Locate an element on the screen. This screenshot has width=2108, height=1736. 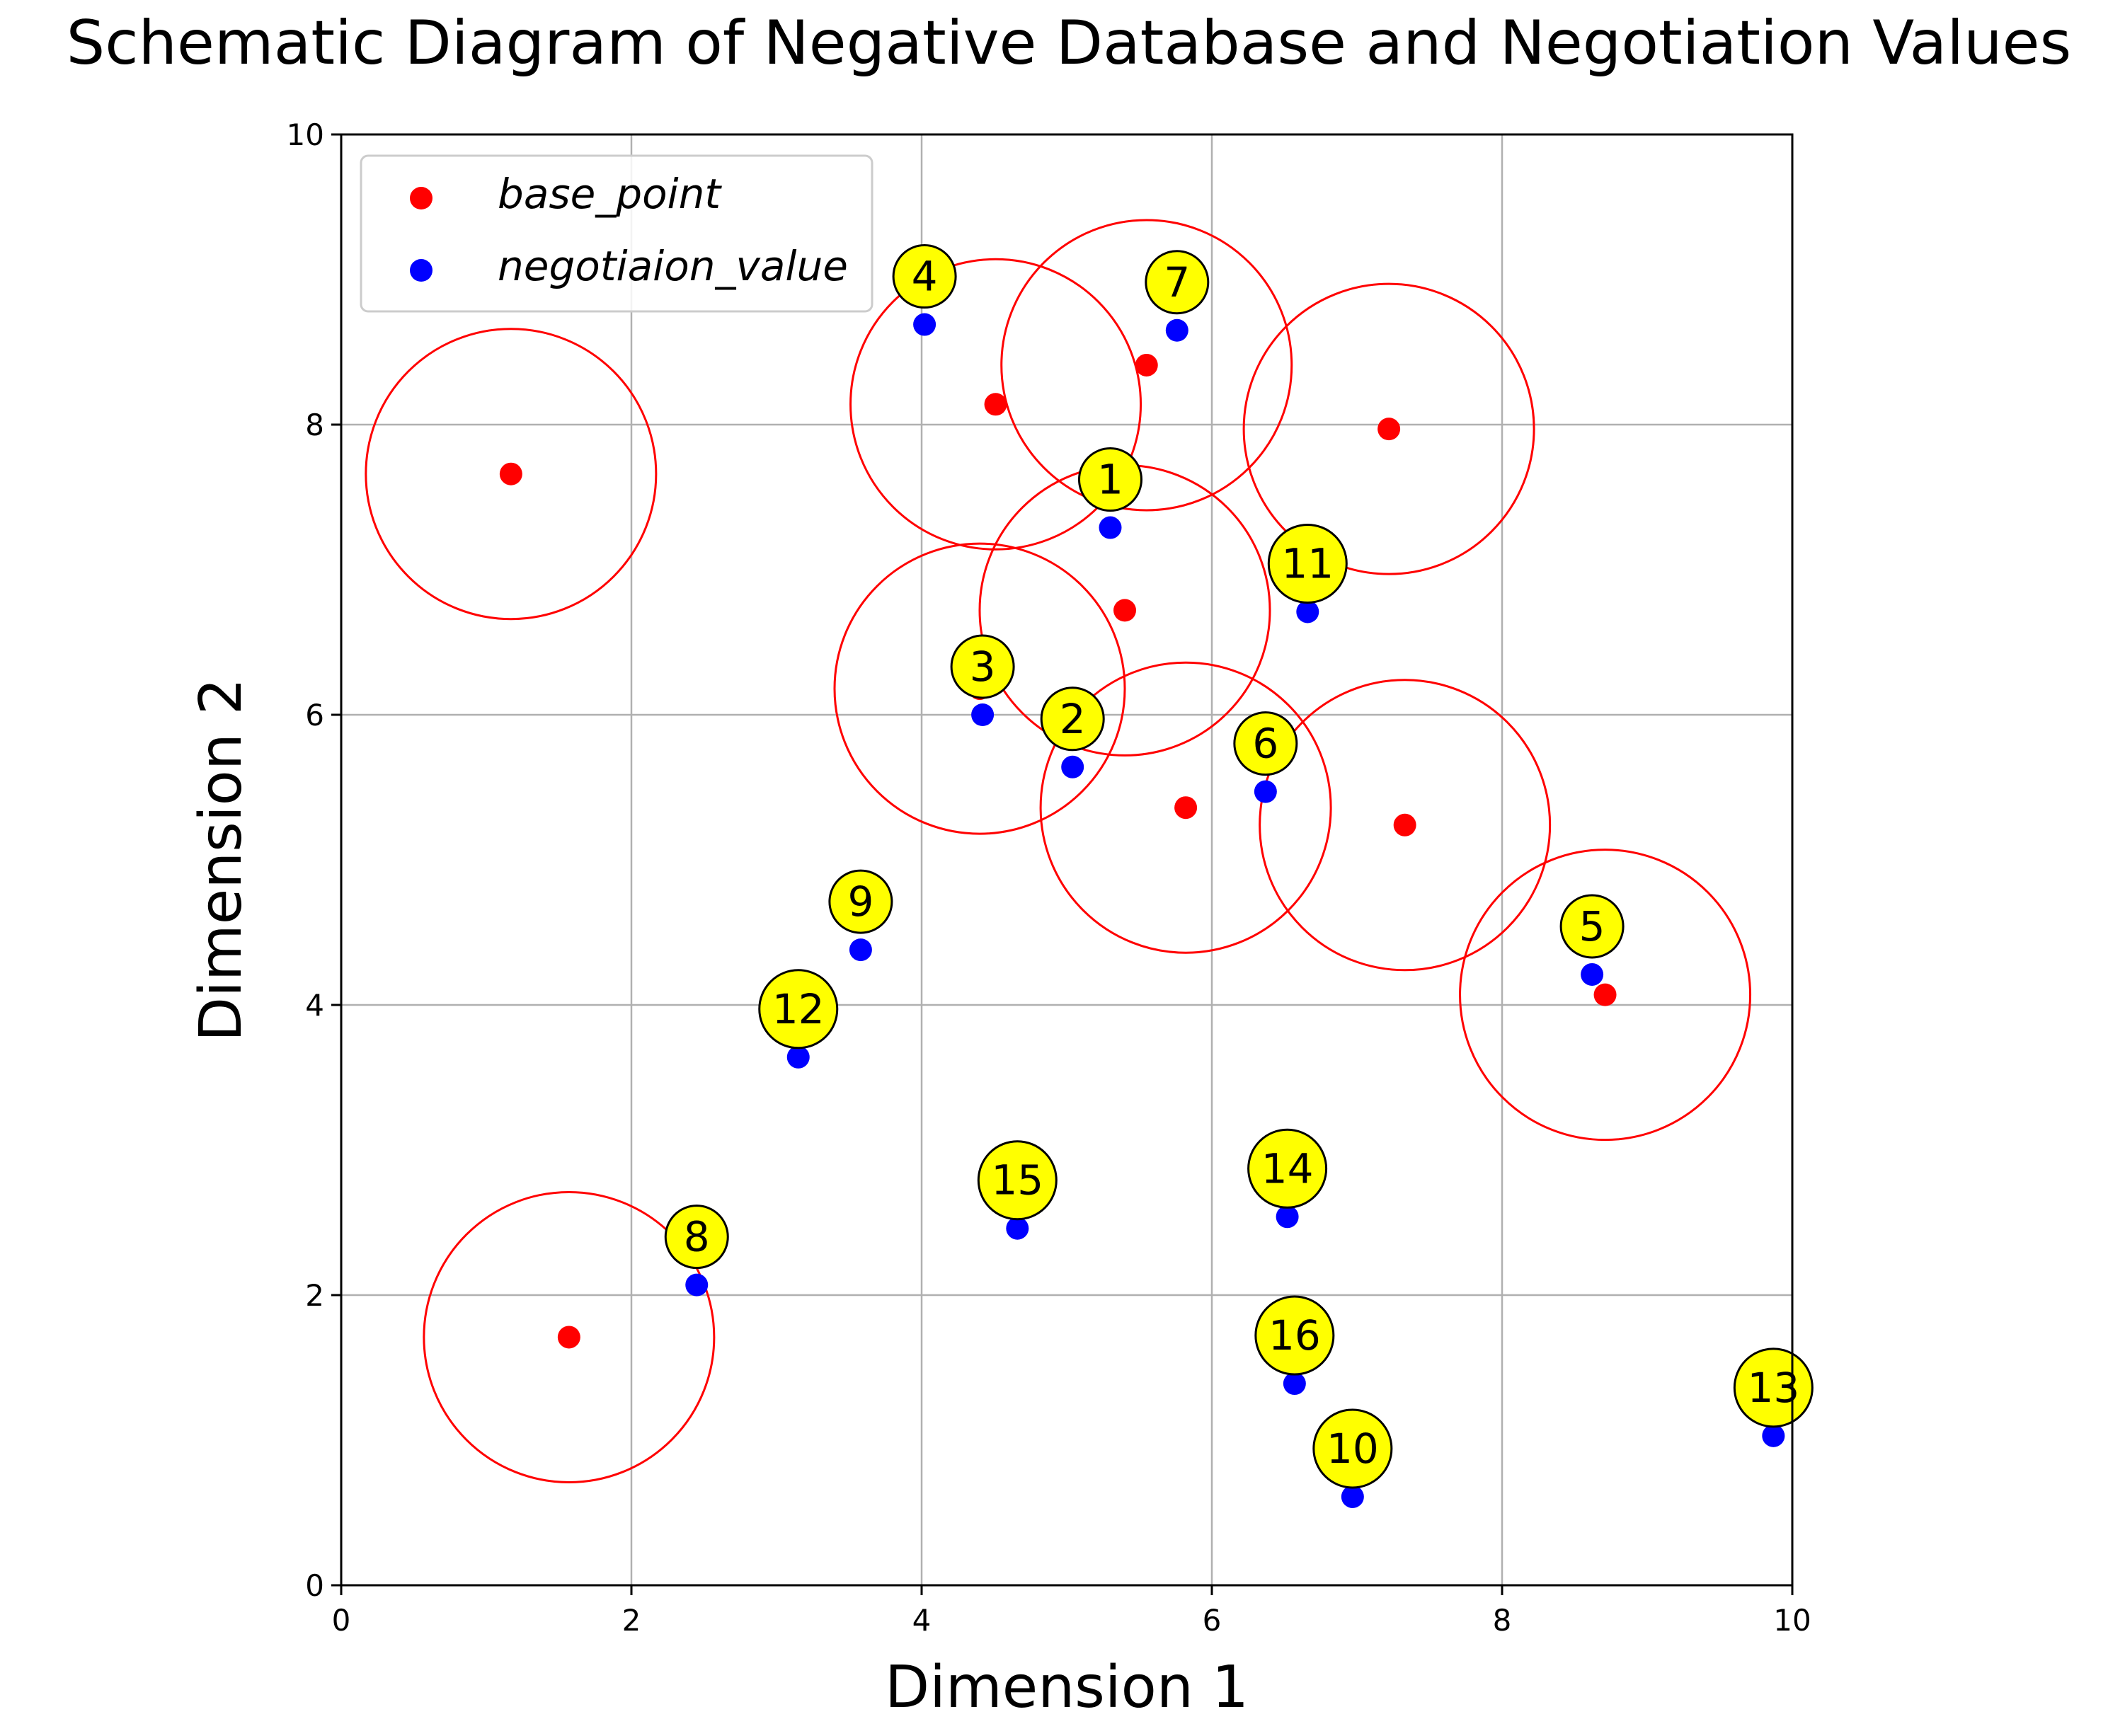
callout-label: 4 is located at coordinates (925, 277).